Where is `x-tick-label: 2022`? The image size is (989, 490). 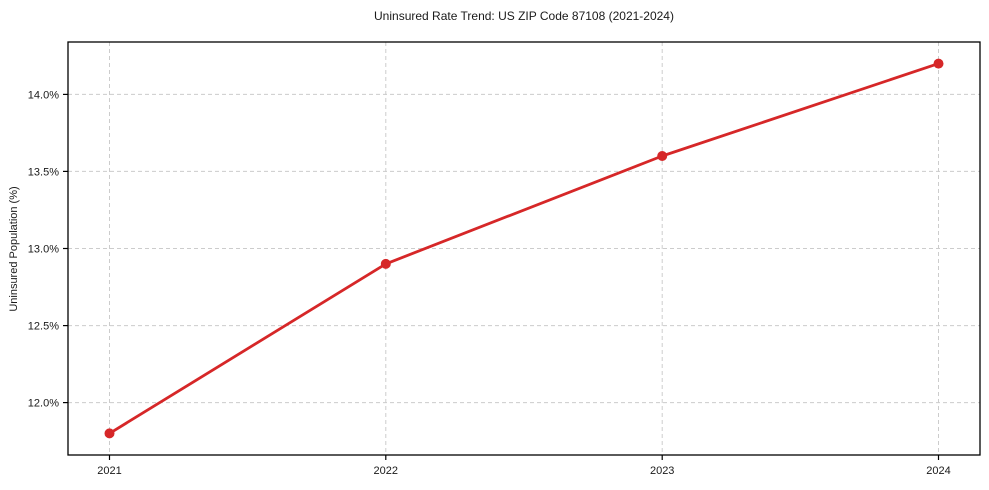
x-tick-label: 2022 is located at coordinates (386, 471).